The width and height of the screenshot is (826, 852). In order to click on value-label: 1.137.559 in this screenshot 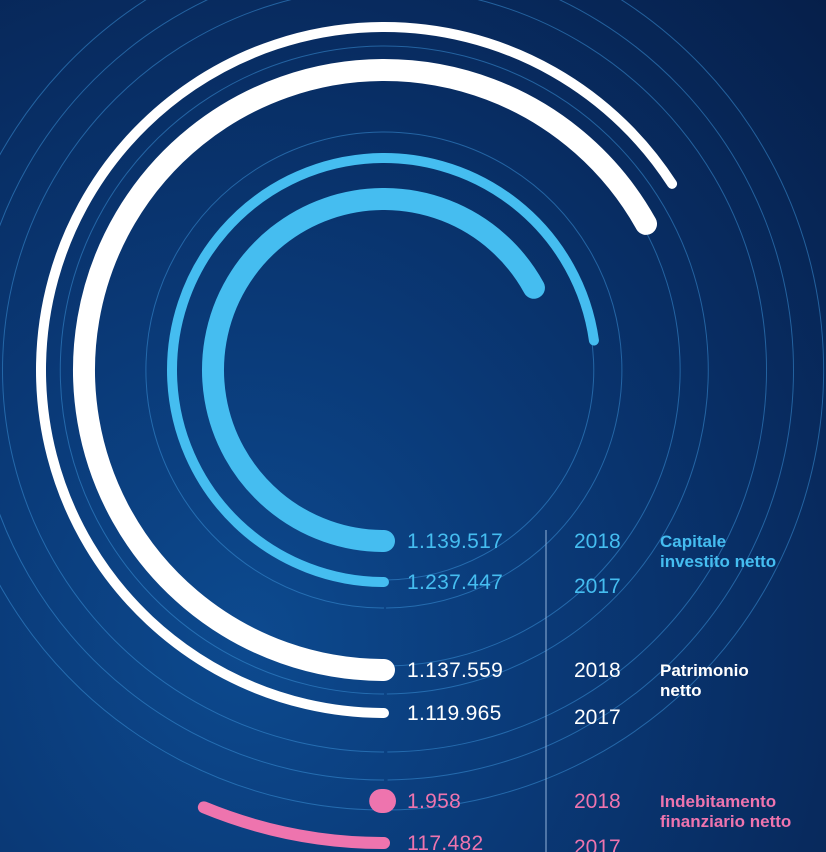, I will do `click(455, 670)`.